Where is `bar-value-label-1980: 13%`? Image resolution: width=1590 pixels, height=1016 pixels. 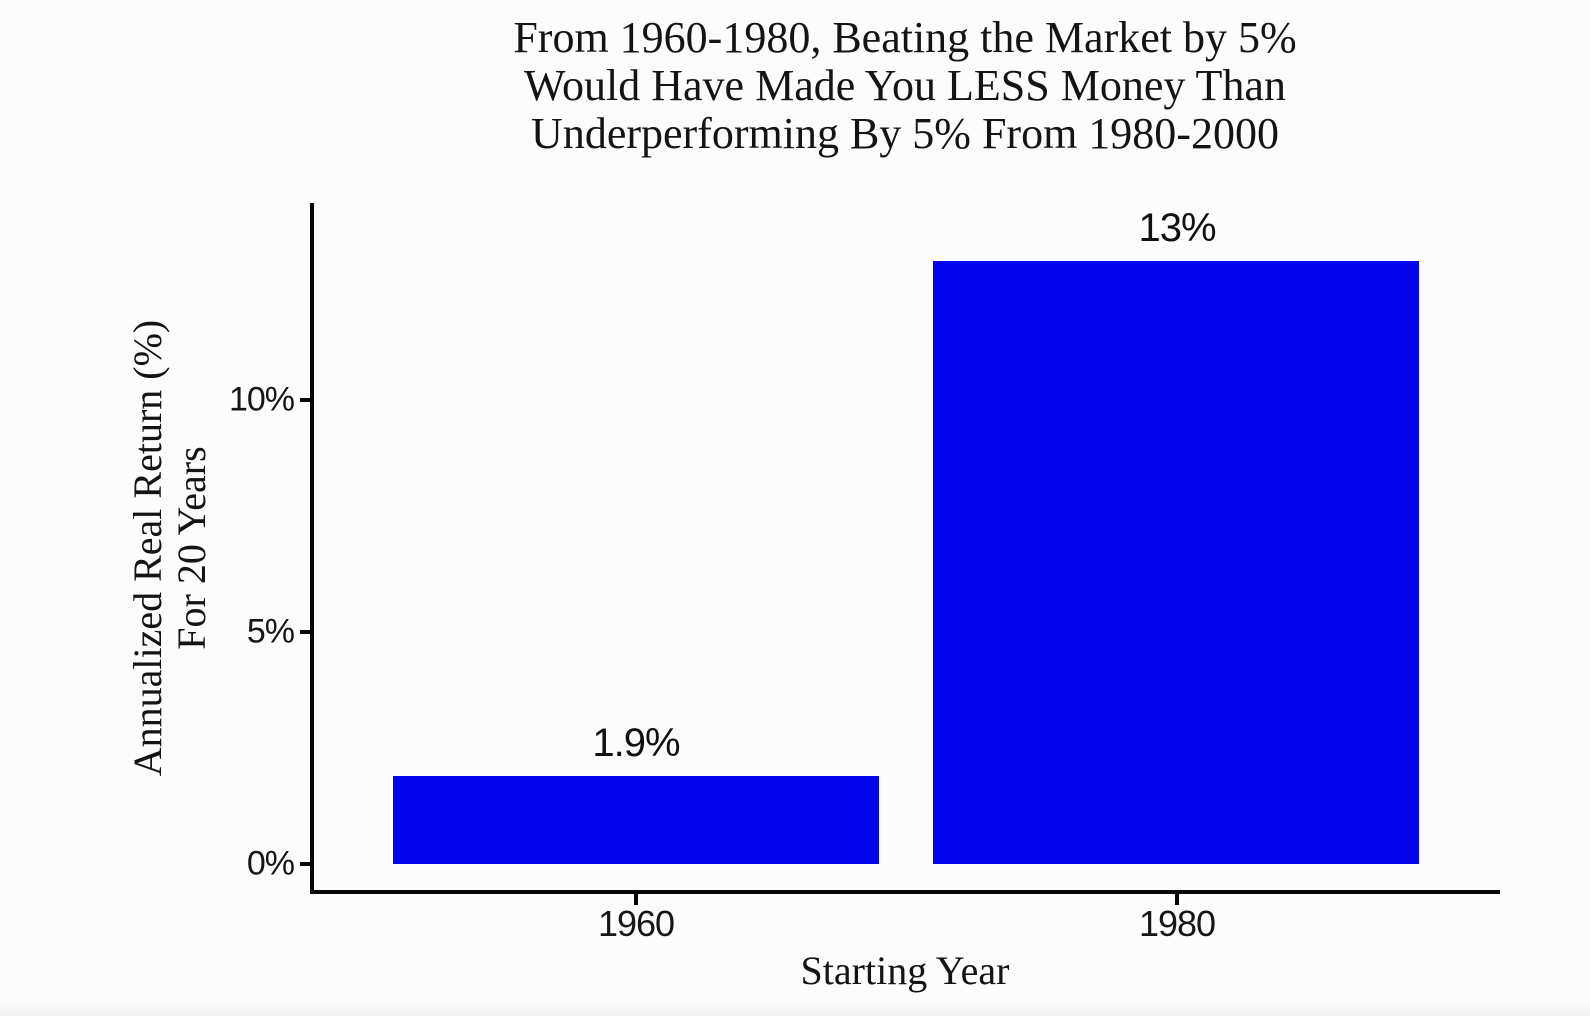 bar-value-label-1980: 13% is located at coordinates (1177, 227).